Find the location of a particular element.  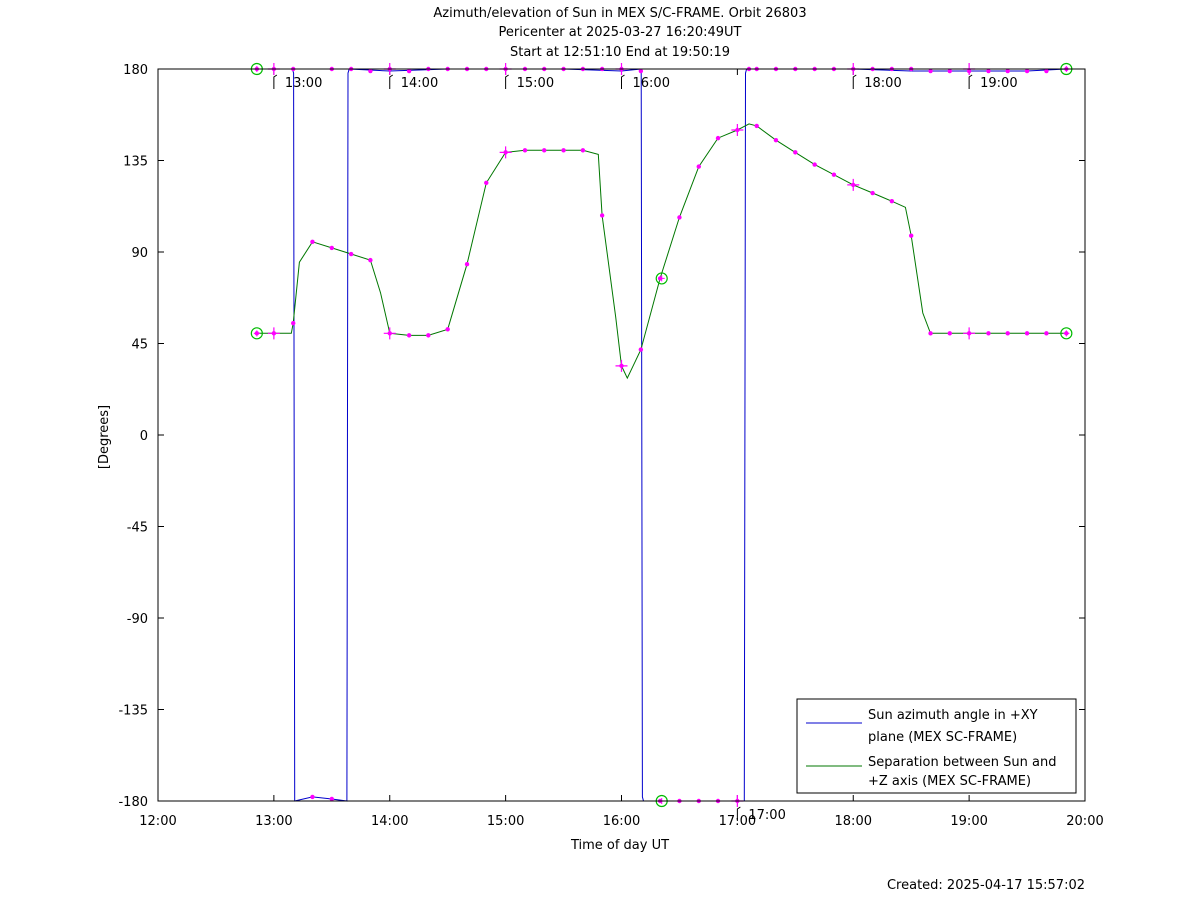

y-tick-label: -90 is located at coordinates (137, 619).